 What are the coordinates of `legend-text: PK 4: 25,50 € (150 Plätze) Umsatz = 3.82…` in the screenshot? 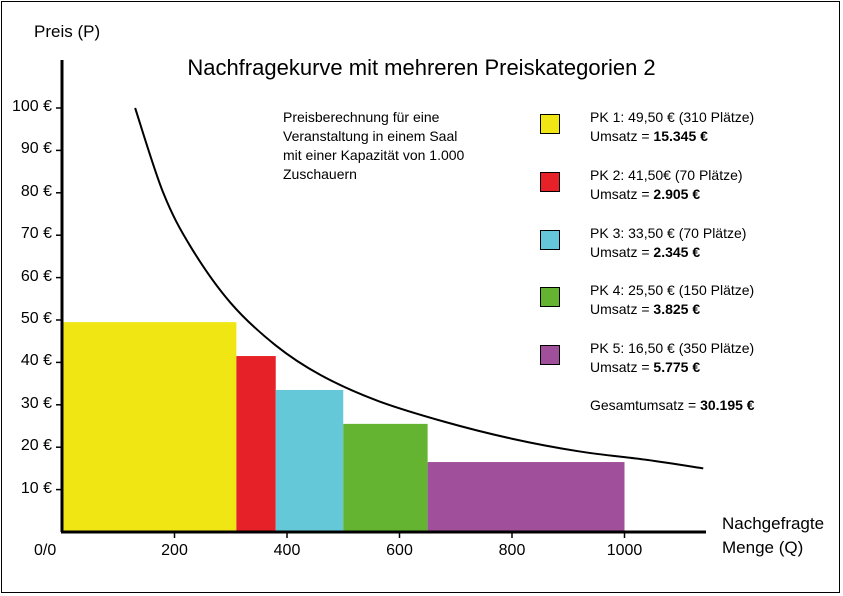 It's located at (672, 300).